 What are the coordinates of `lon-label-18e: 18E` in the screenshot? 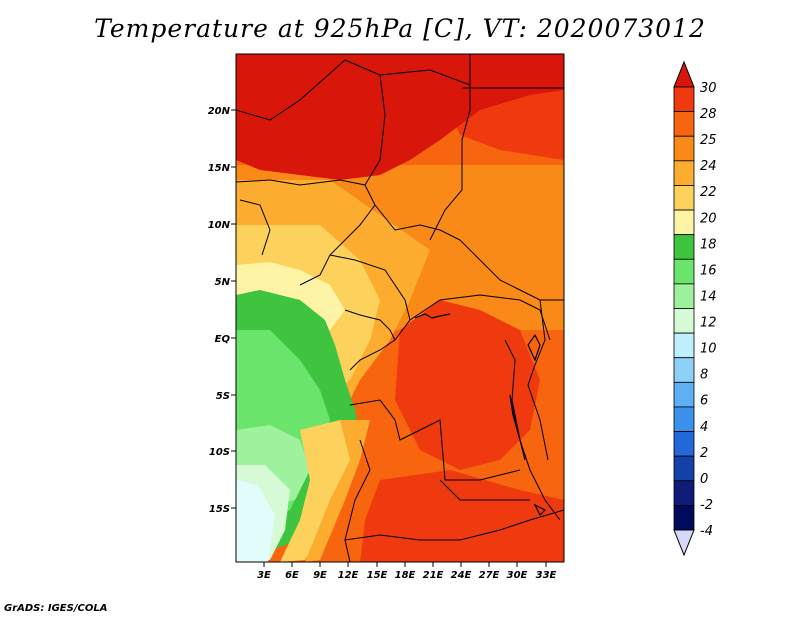 It's located at (405, 571).